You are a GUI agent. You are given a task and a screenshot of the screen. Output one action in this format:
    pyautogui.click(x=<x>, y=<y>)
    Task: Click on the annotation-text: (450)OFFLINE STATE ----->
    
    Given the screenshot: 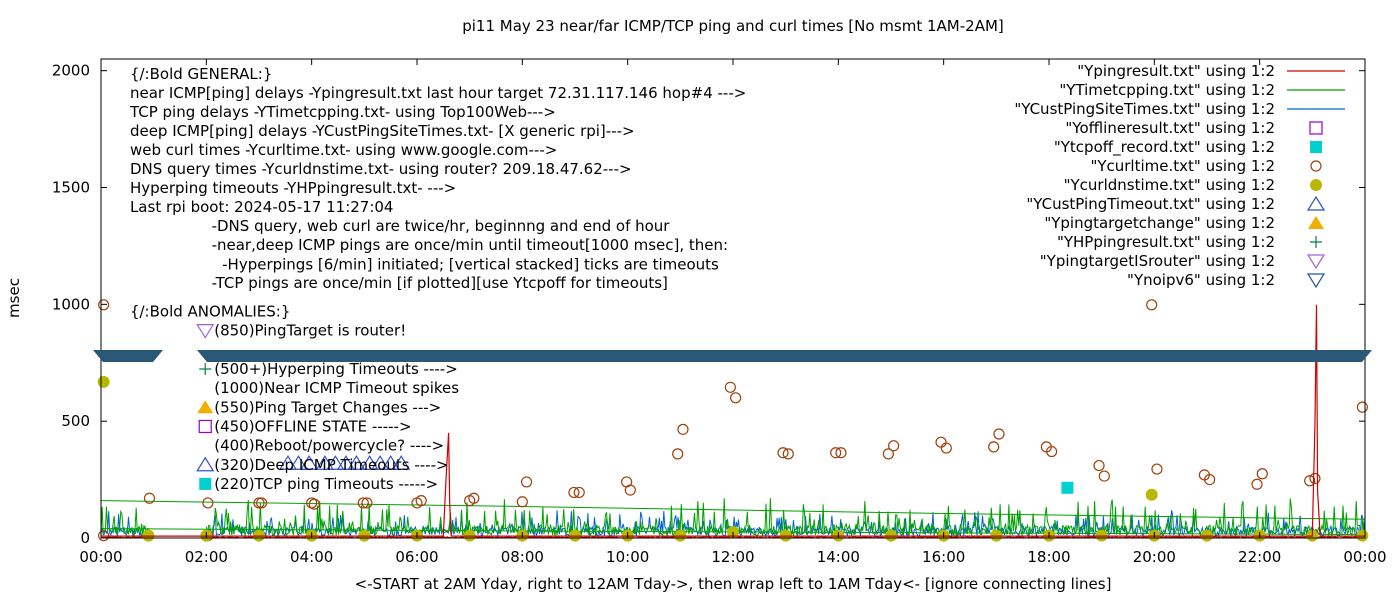 What is the action you would take?
    pyautogui.click(x=312, y=426)
    